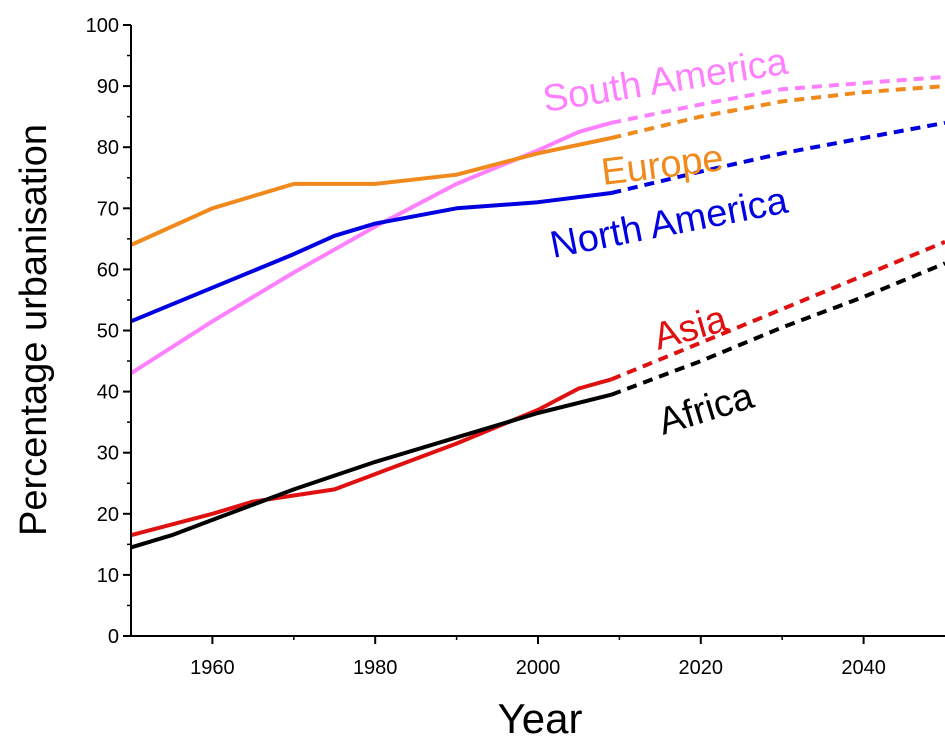 Image resolution: width=945 pixels, height=742 pixels. I want to click on x-tick-label: 2020, so click(701, 668).